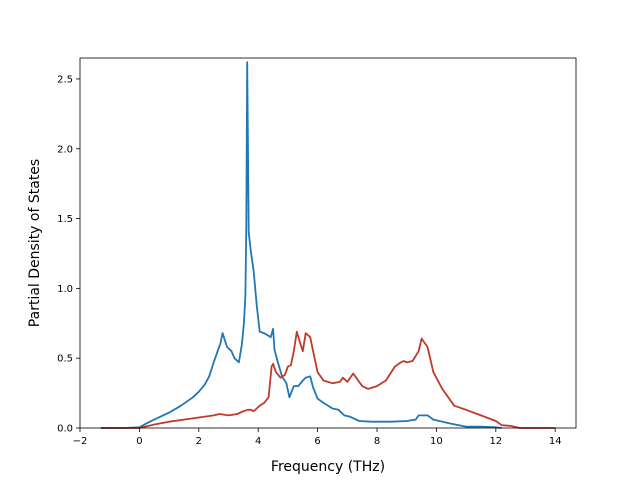 The image size is (640, 480). I want to click on x-tick-label: 10, so click(436, 441).